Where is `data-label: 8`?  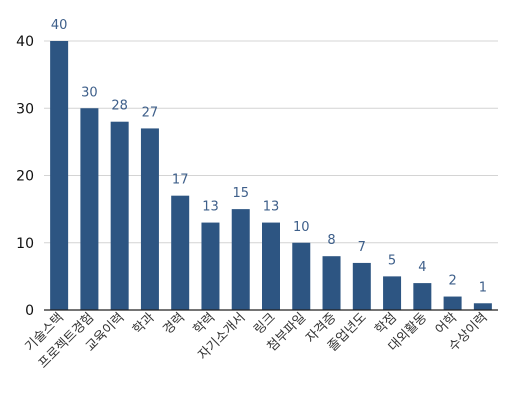
data-label: 8 is located at coordinates (331, 240).